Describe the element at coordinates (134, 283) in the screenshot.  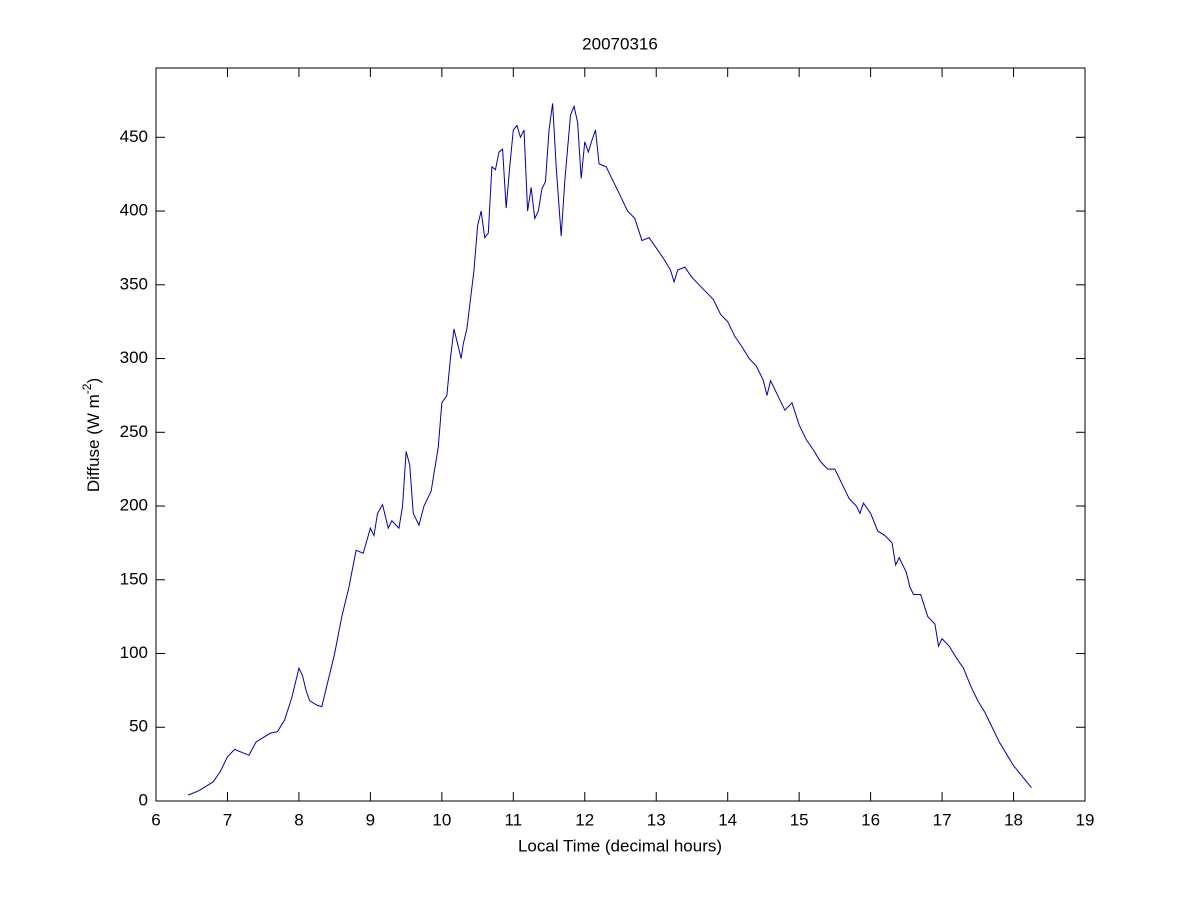
I see `y-tick-label: 350` at that location.